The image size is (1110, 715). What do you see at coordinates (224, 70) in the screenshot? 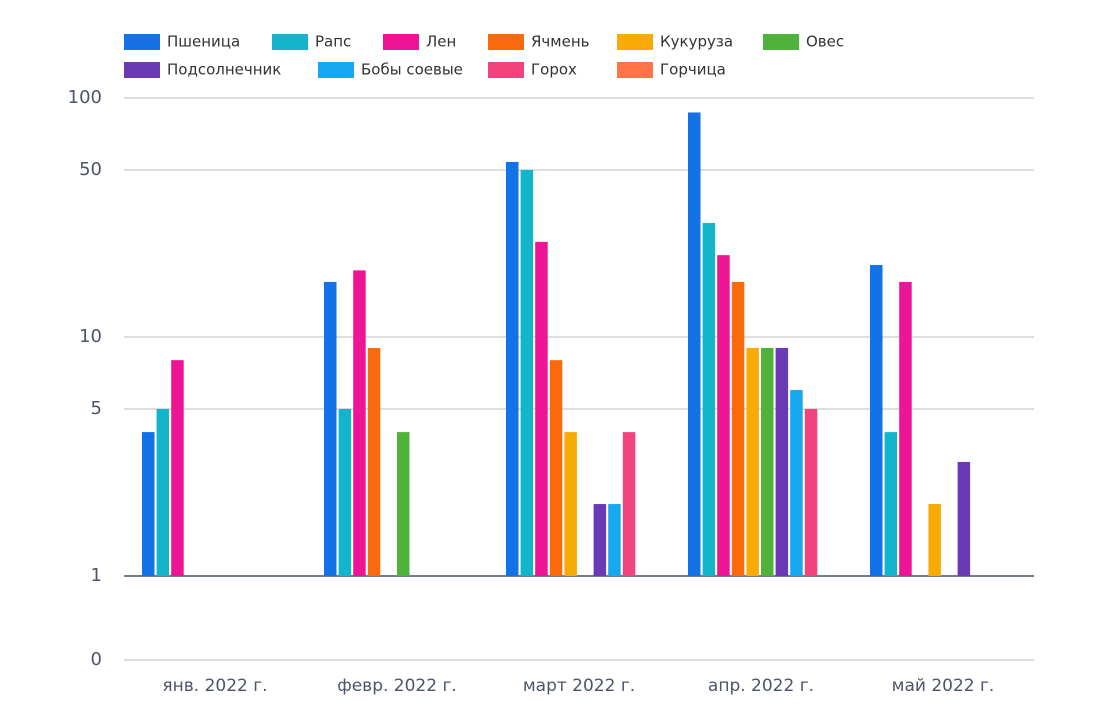
I see `legend-label: Подсолнечник` at bounding box center [224, 70].